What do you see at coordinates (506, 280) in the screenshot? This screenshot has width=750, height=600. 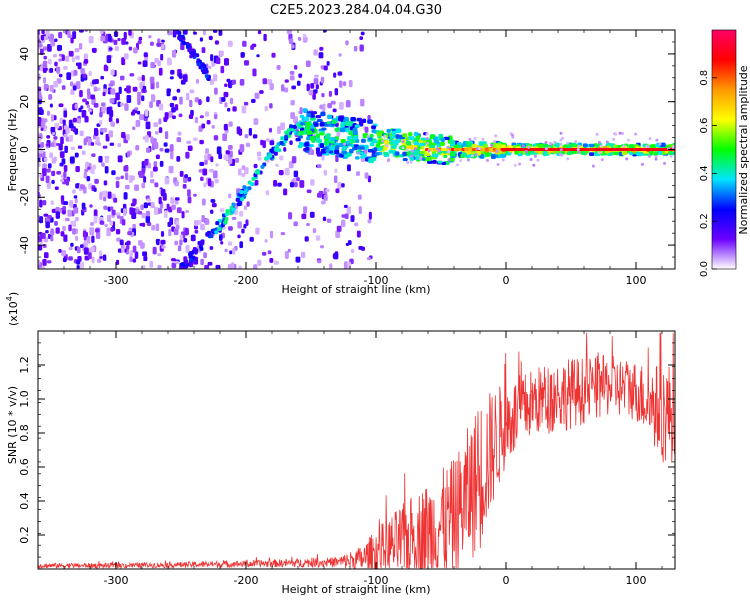 I see `x-tick-label: 0` at bounding box center [506, 280].